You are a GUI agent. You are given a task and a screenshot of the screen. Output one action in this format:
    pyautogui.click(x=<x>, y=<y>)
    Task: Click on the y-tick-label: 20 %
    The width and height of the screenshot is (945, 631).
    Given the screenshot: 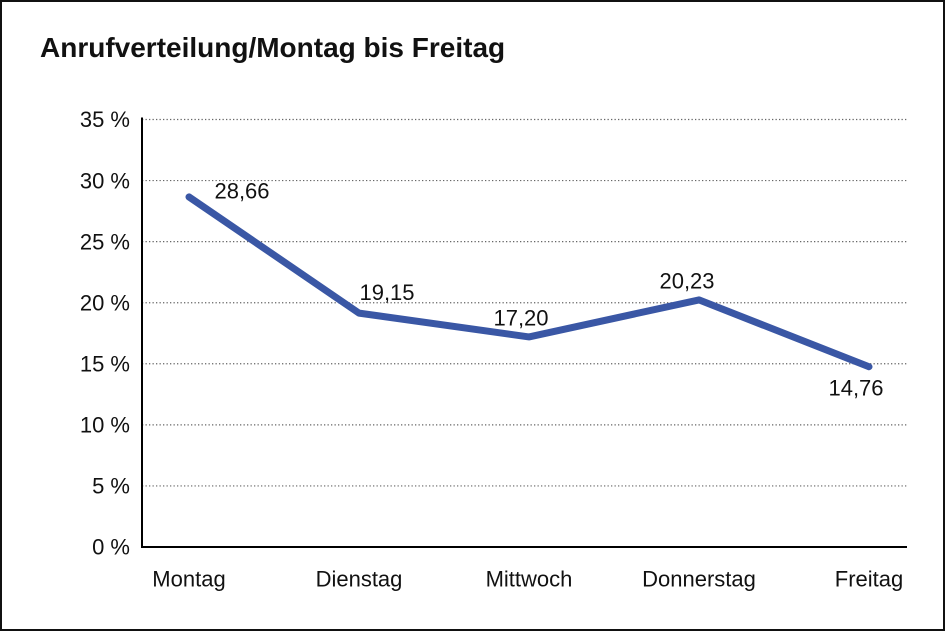 What is the action you would take?
    pyautogui.click(x=105, y=302)
    